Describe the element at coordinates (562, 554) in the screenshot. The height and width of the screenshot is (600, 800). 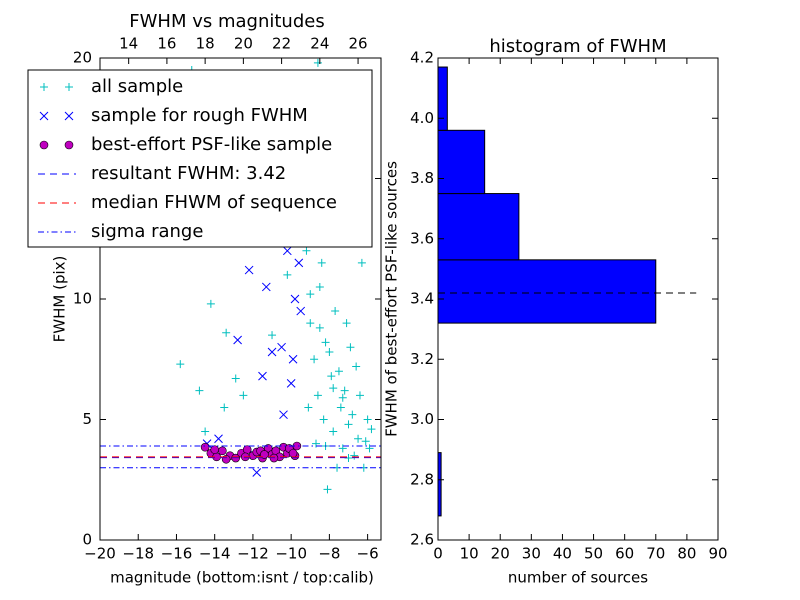
I see `x-tick-label: 40` at that location.